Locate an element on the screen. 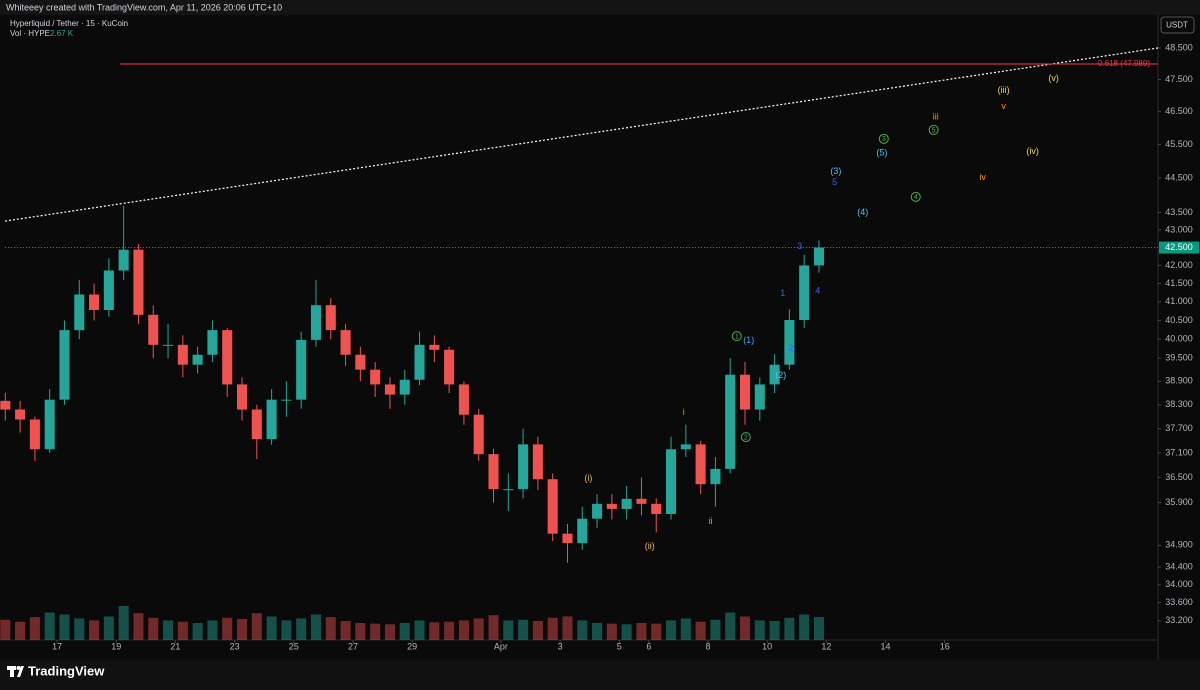 The width and height of the screenshot is (1200, 690). x-tick-label: 23 is located at coordinates (235, 646).